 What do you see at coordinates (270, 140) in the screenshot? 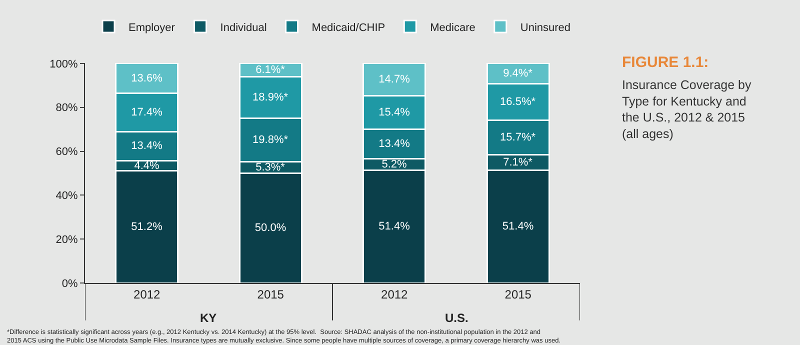
I see `data-label: 19.8%*` at bounding box center [270, 140].